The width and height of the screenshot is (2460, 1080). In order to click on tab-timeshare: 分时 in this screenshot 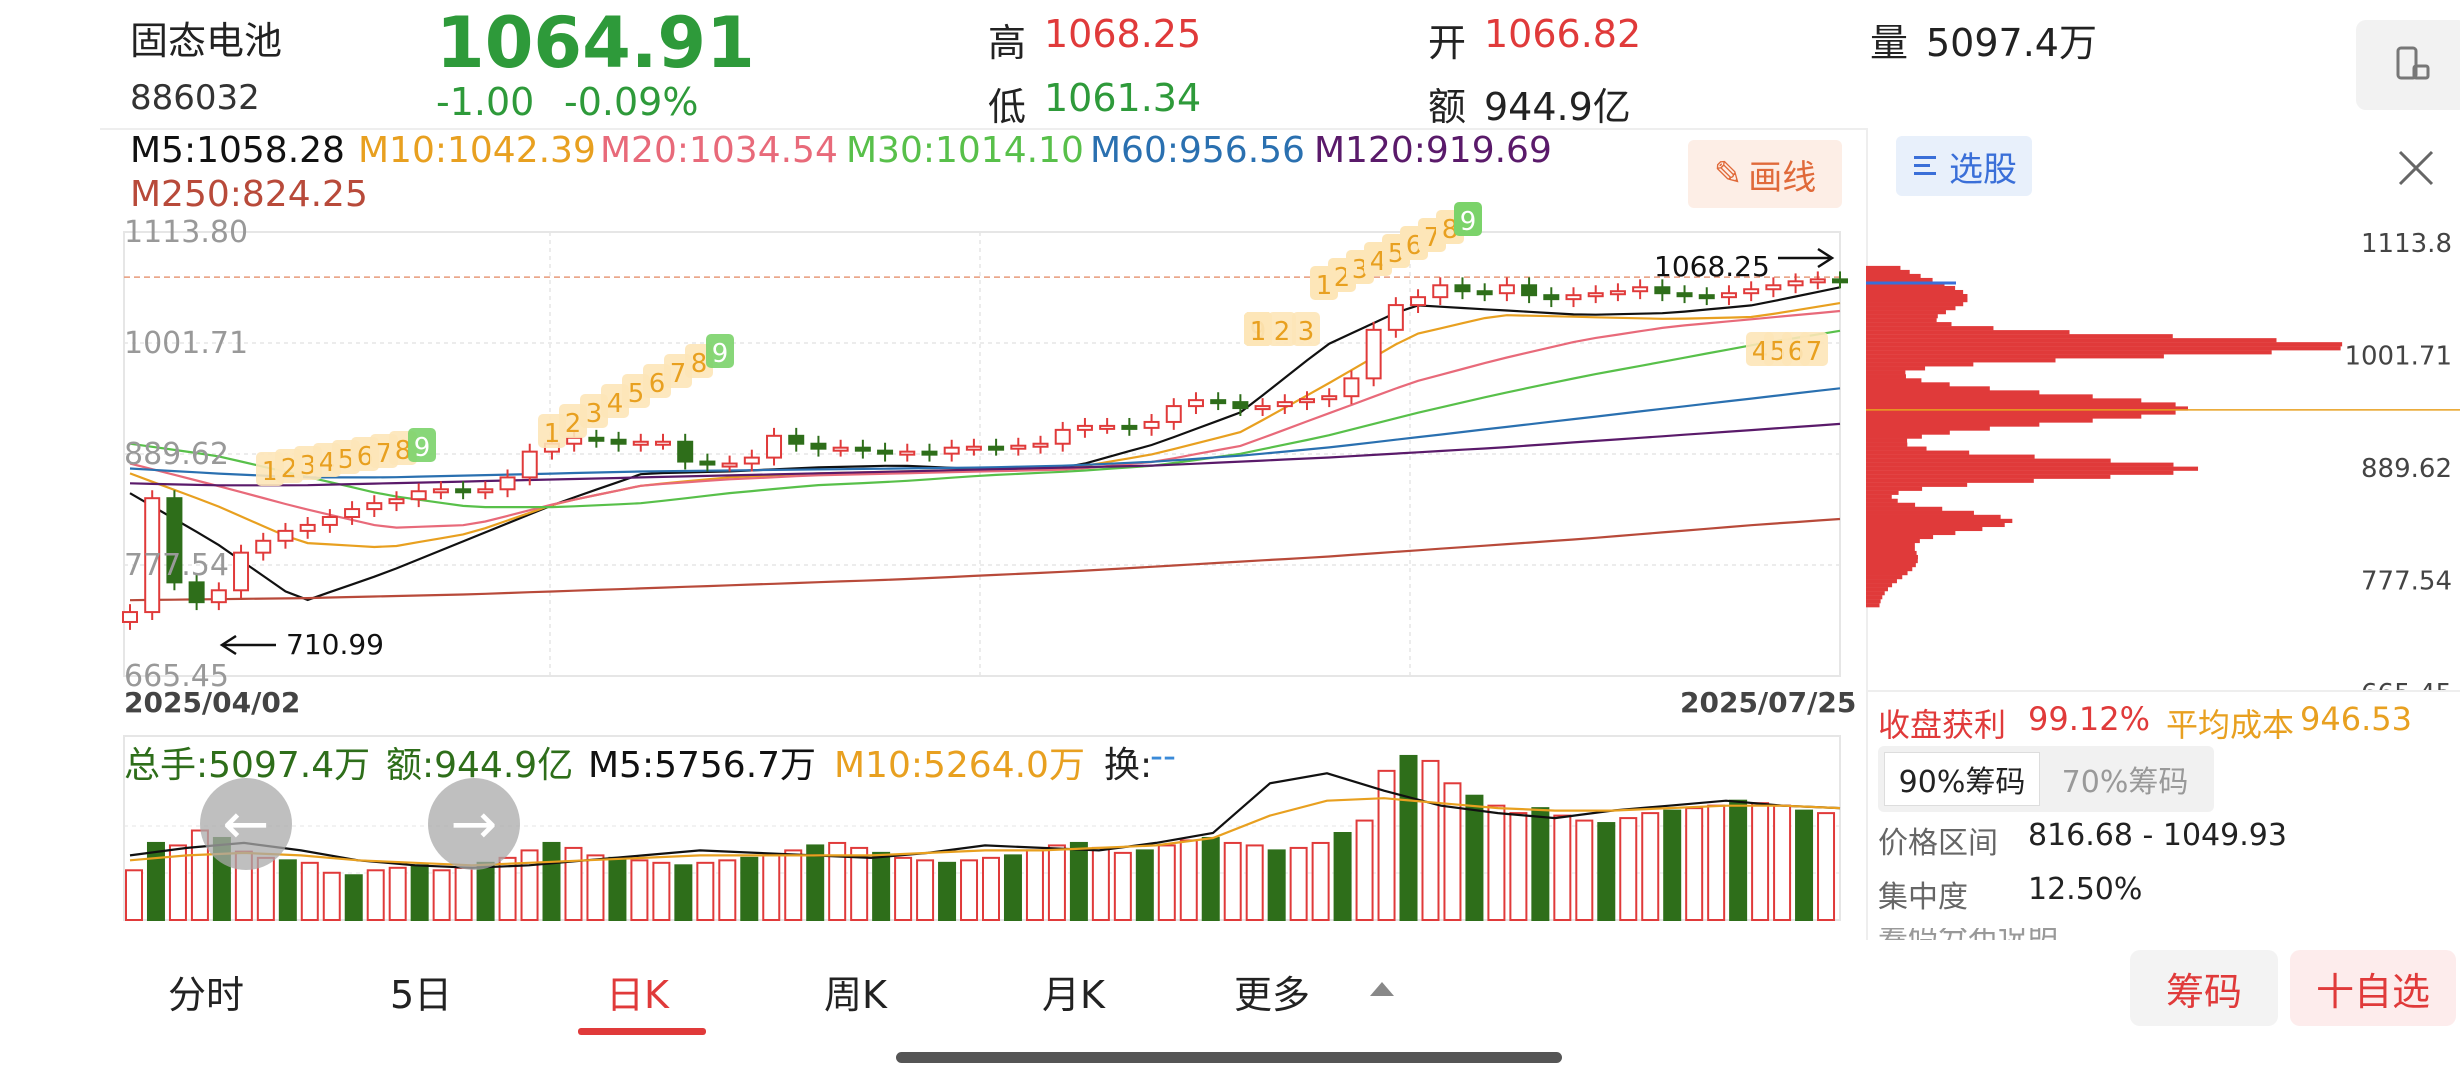, I will do `click(206, 995)`.